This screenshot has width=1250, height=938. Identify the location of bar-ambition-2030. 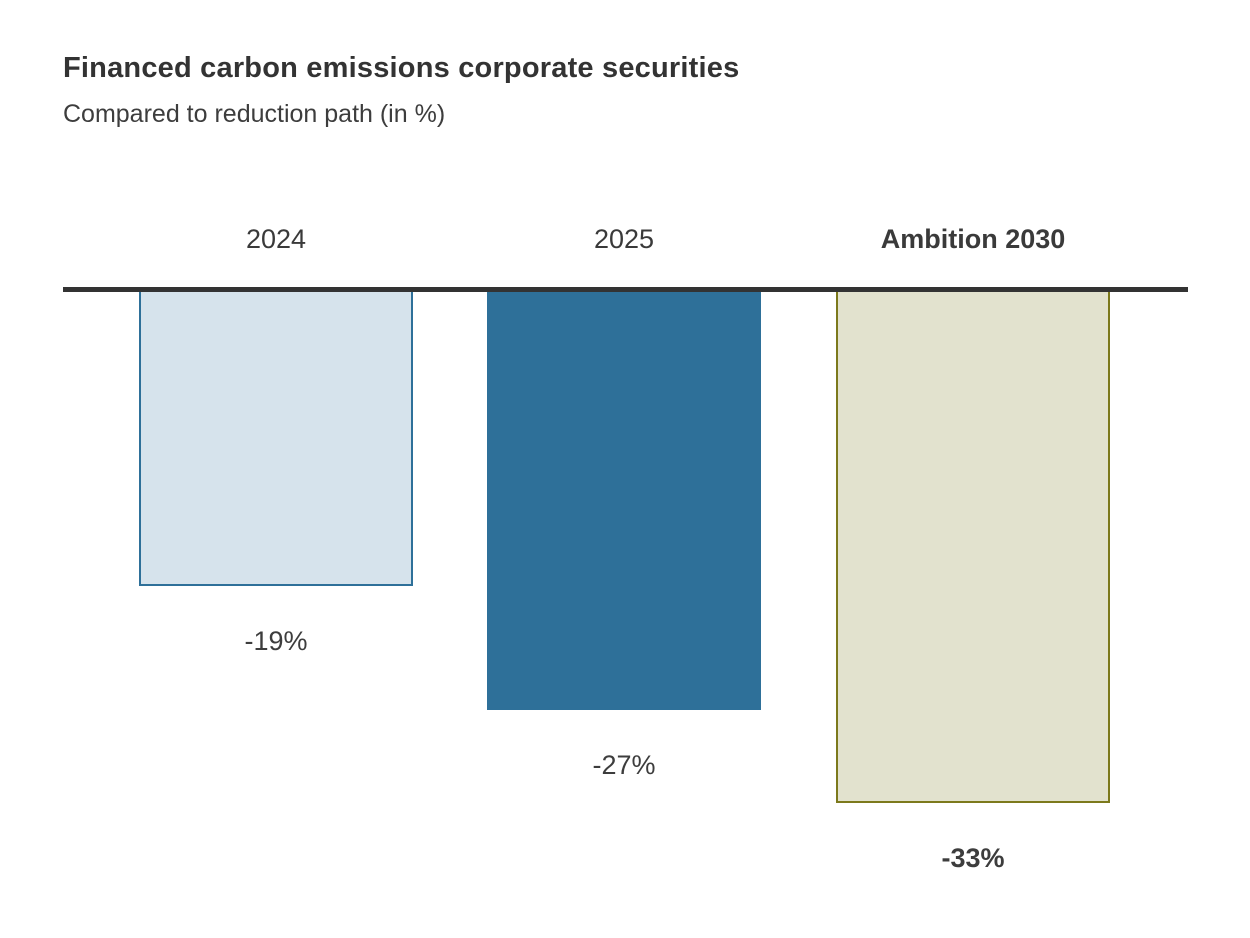
(973, 547).